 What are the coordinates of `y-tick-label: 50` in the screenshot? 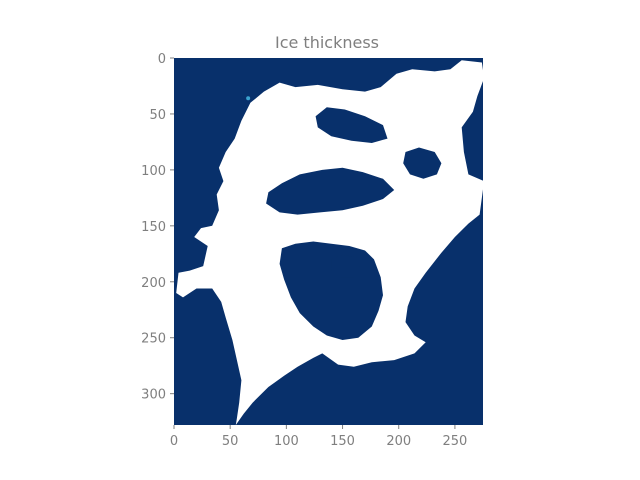 It's located at (157, 115).